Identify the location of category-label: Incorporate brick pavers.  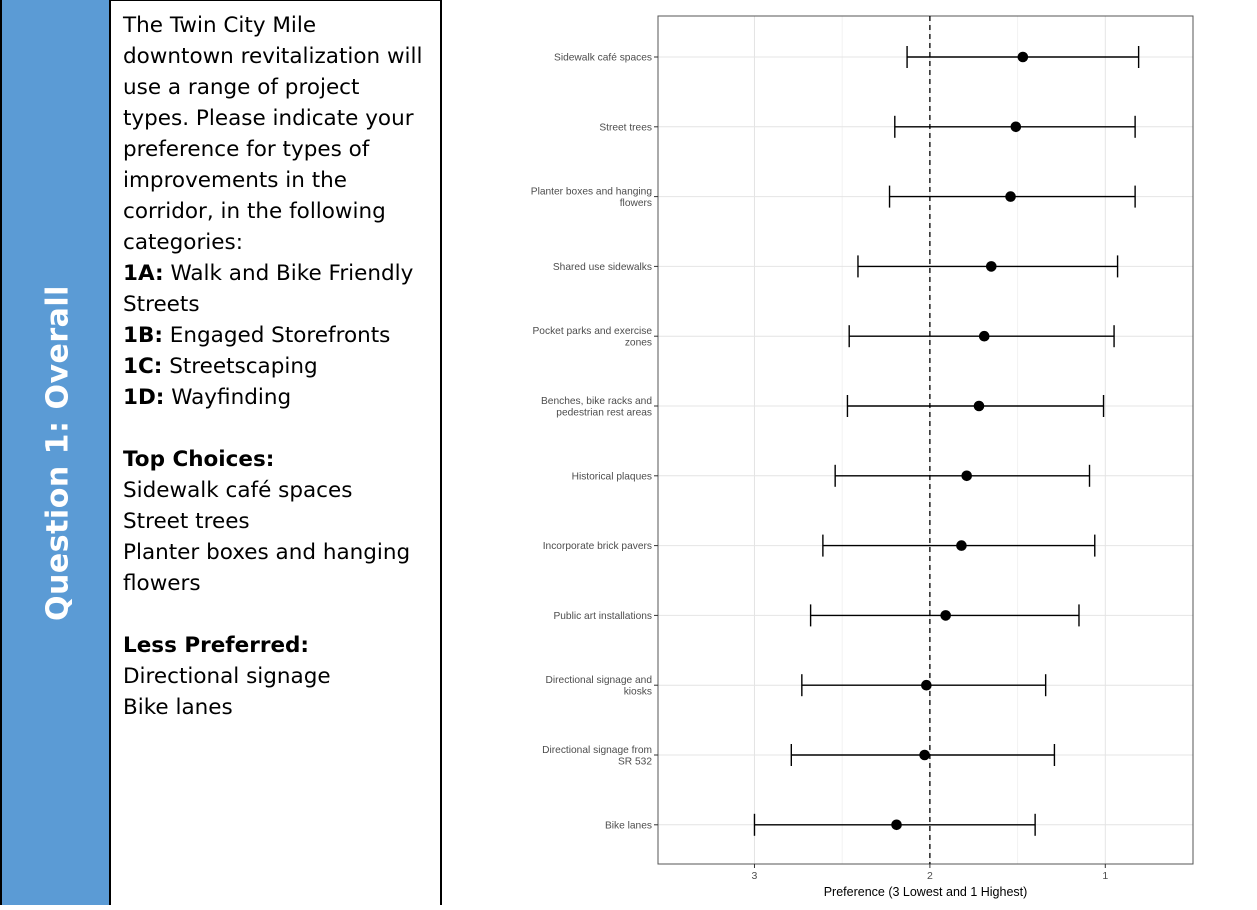
(597, 546).